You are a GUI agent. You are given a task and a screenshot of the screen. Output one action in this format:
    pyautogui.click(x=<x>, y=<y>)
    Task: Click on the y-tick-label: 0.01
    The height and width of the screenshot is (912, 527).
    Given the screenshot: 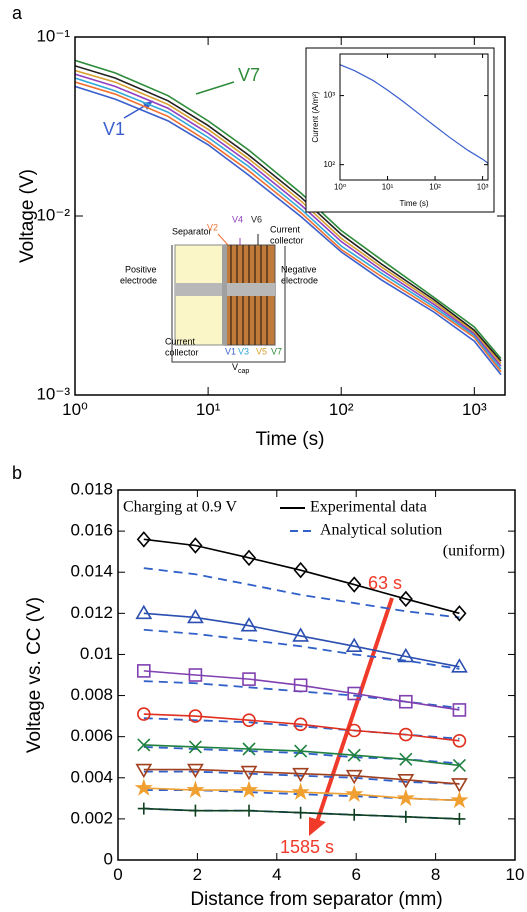 What is the action you would take?
    pyautogui.click(x=96, y=653)
    